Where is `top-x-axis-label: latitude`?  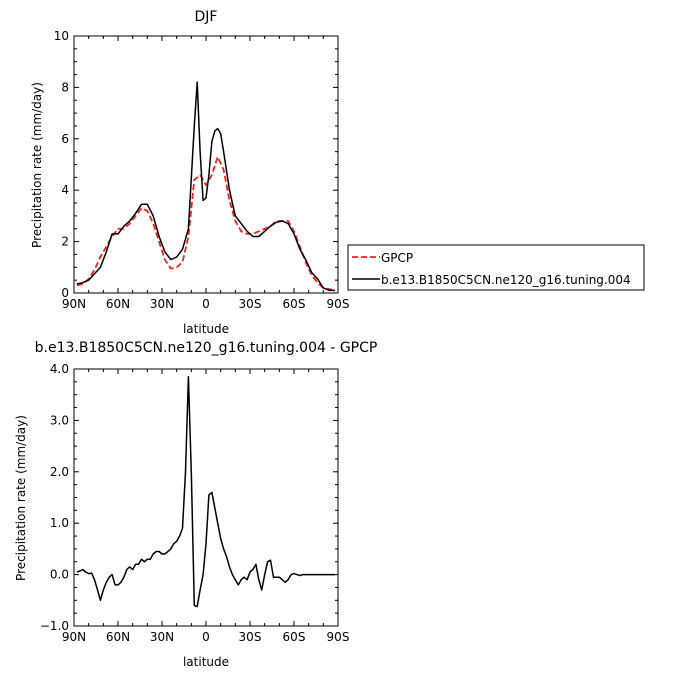 top-x-axis-label: latitude is located at coordinates (206, 329).